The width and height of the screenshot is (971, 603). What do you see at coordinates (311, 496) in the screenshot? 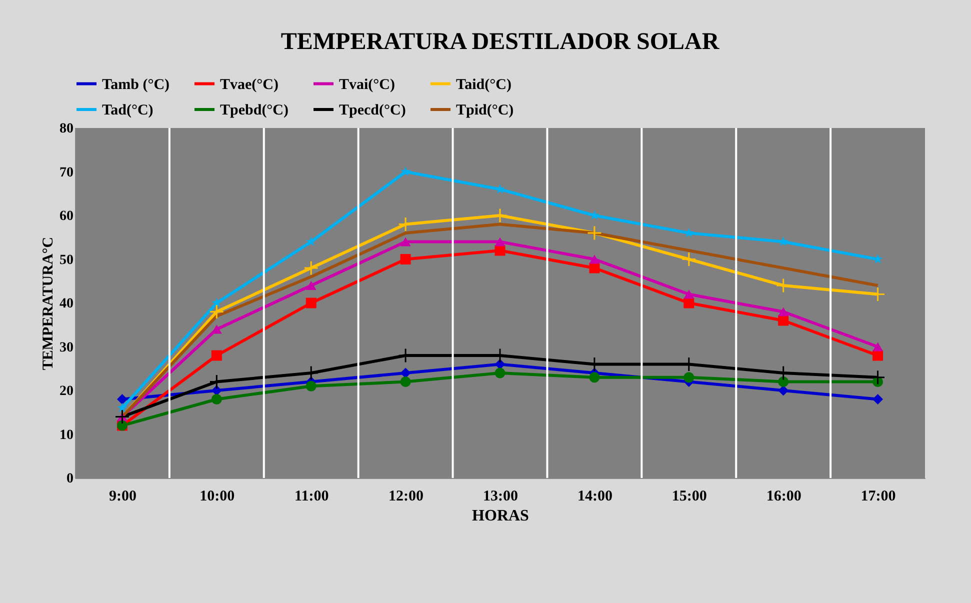
I see `x-tick-label: 11:00` at bounding box center [311, 496].